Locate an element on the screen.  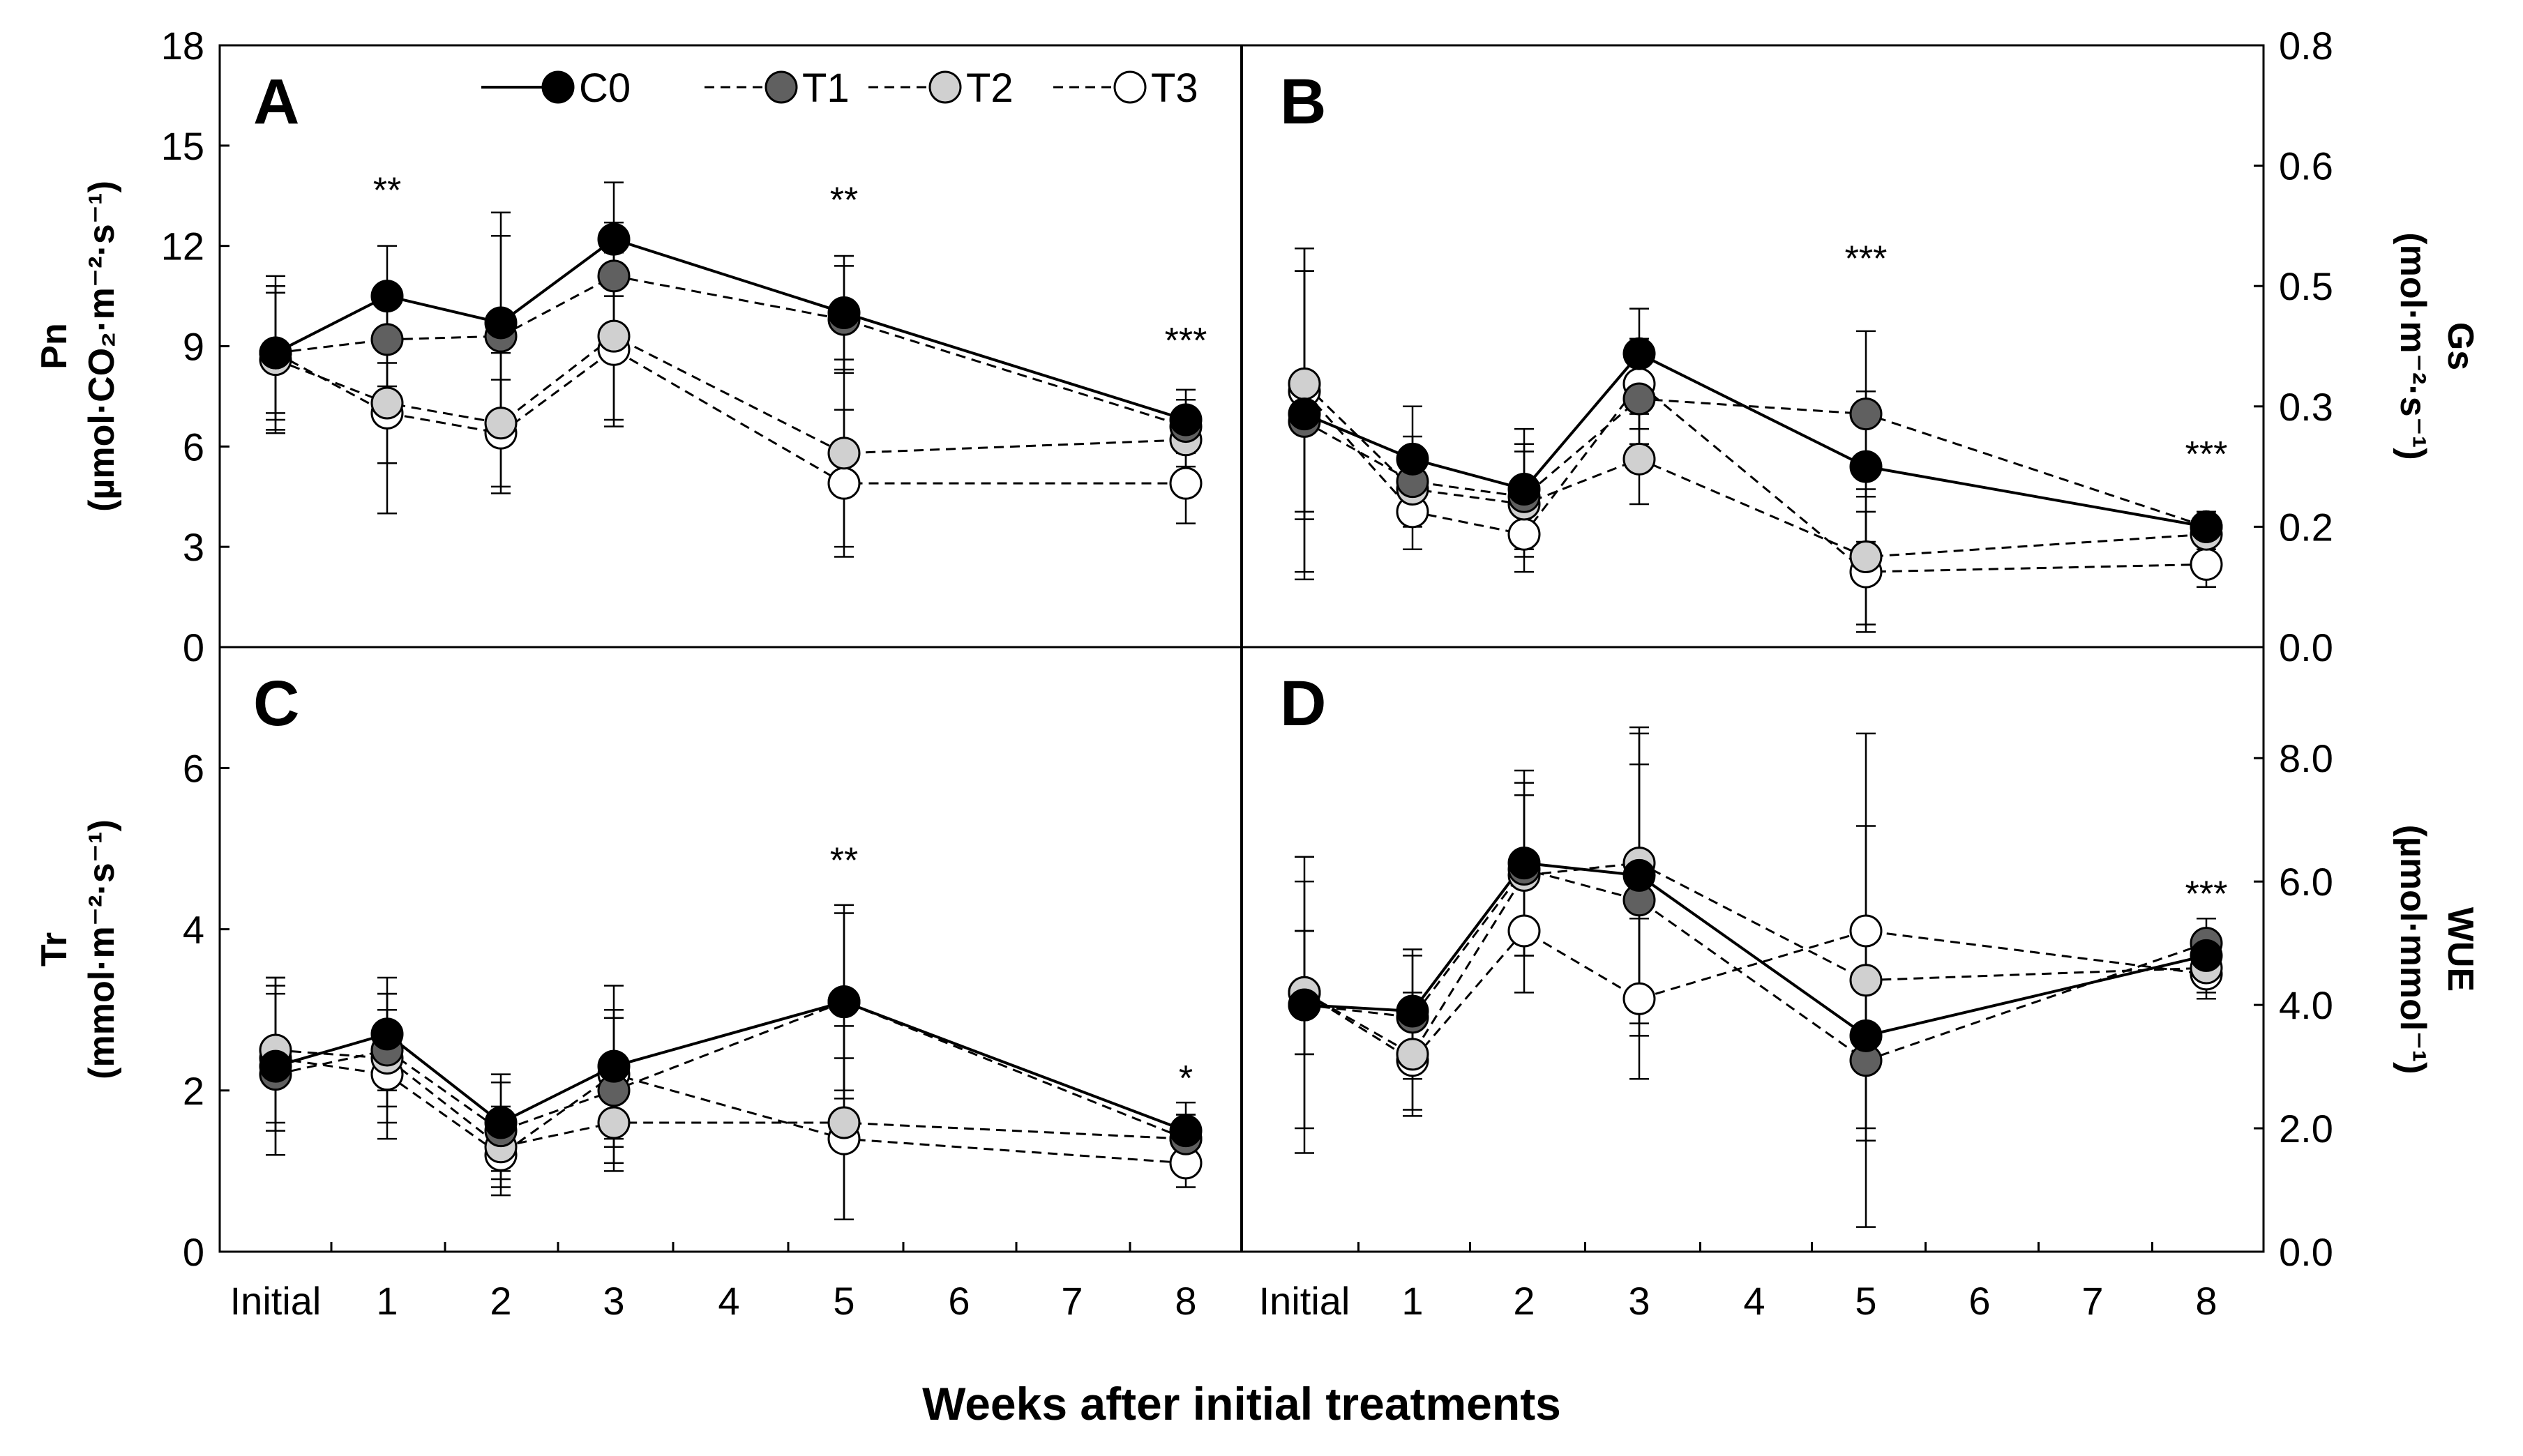
panel-A-significance: *** is located at coordinates (1186, 341).